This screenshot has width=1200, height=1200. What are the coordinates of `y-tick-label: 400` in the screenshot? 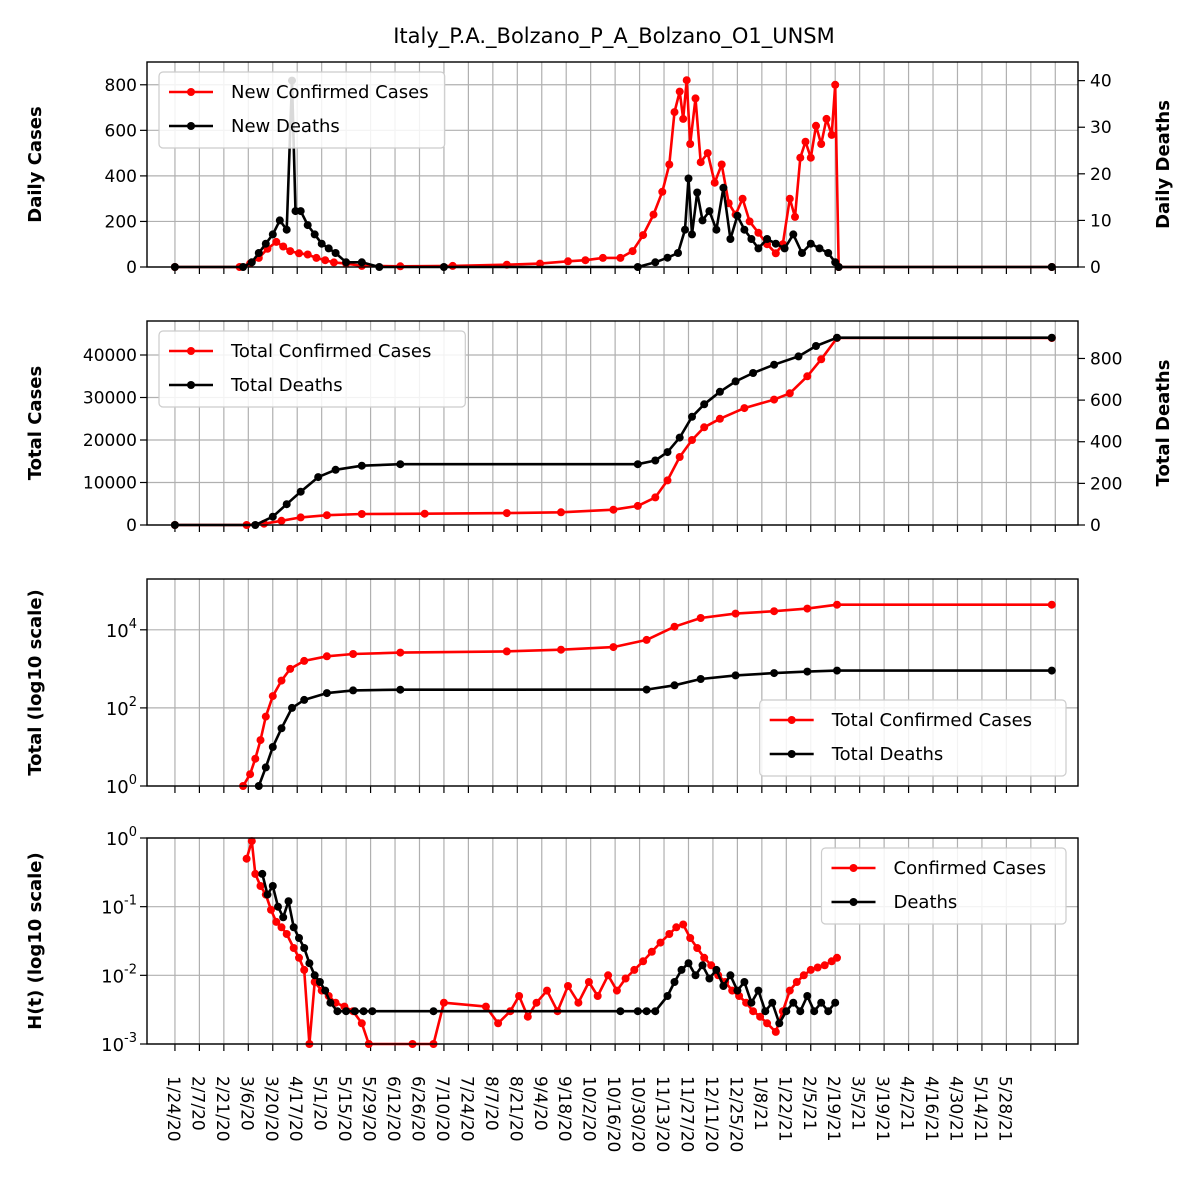 It's located at (121, 177).